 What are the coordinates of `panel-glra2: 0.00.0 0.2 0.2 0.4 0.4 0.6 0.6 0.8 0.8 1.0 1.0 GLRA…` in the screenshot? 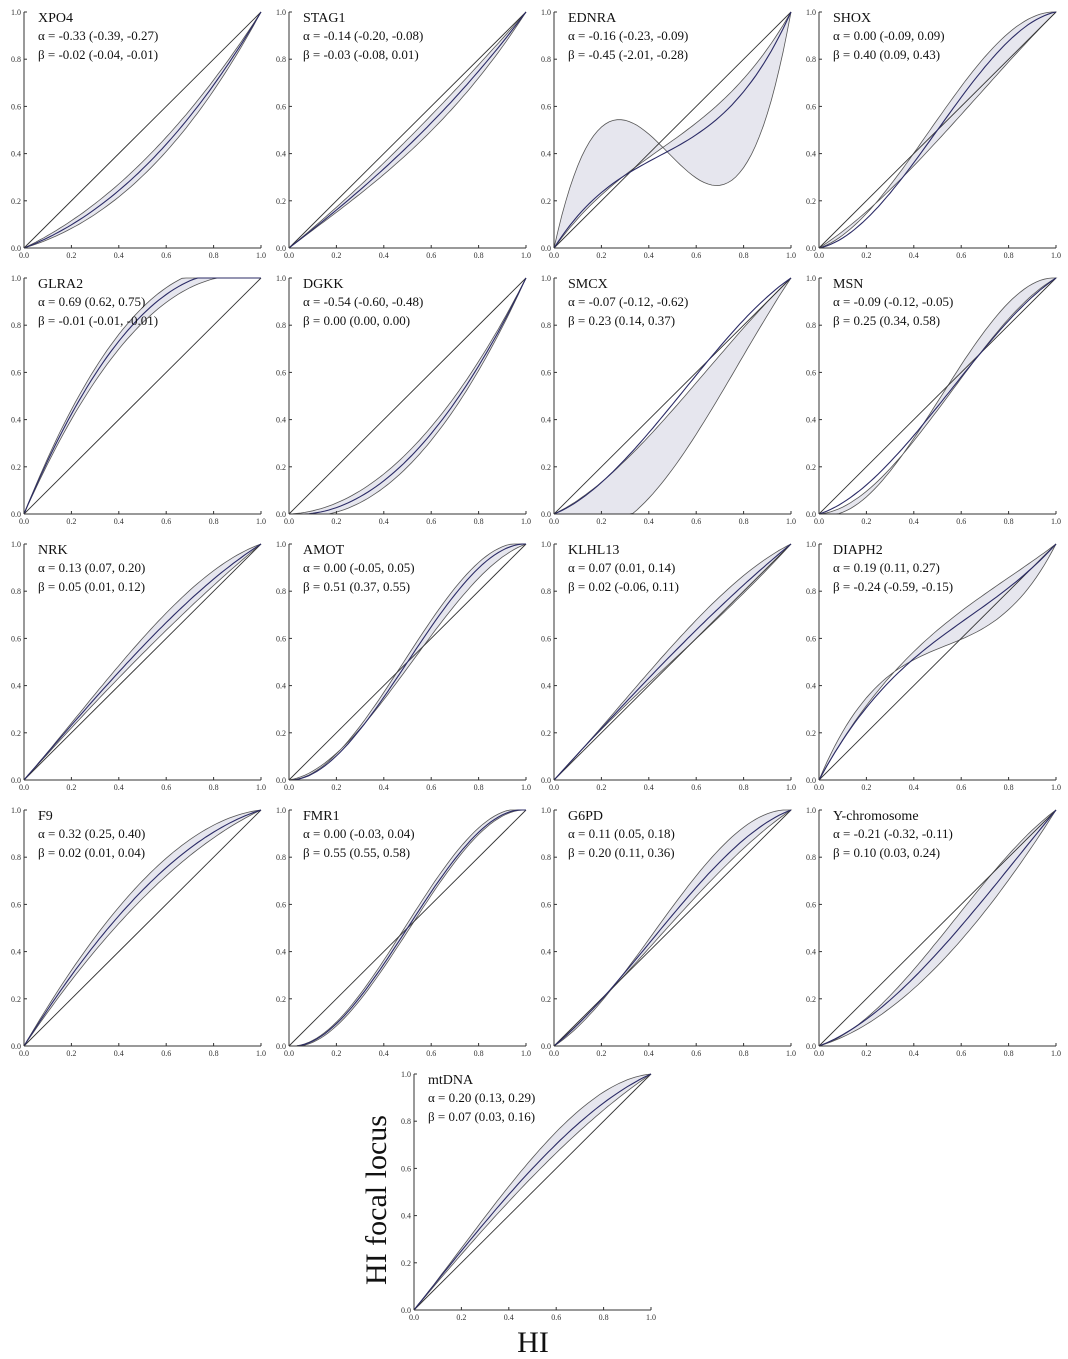 It's located at (138, 400).